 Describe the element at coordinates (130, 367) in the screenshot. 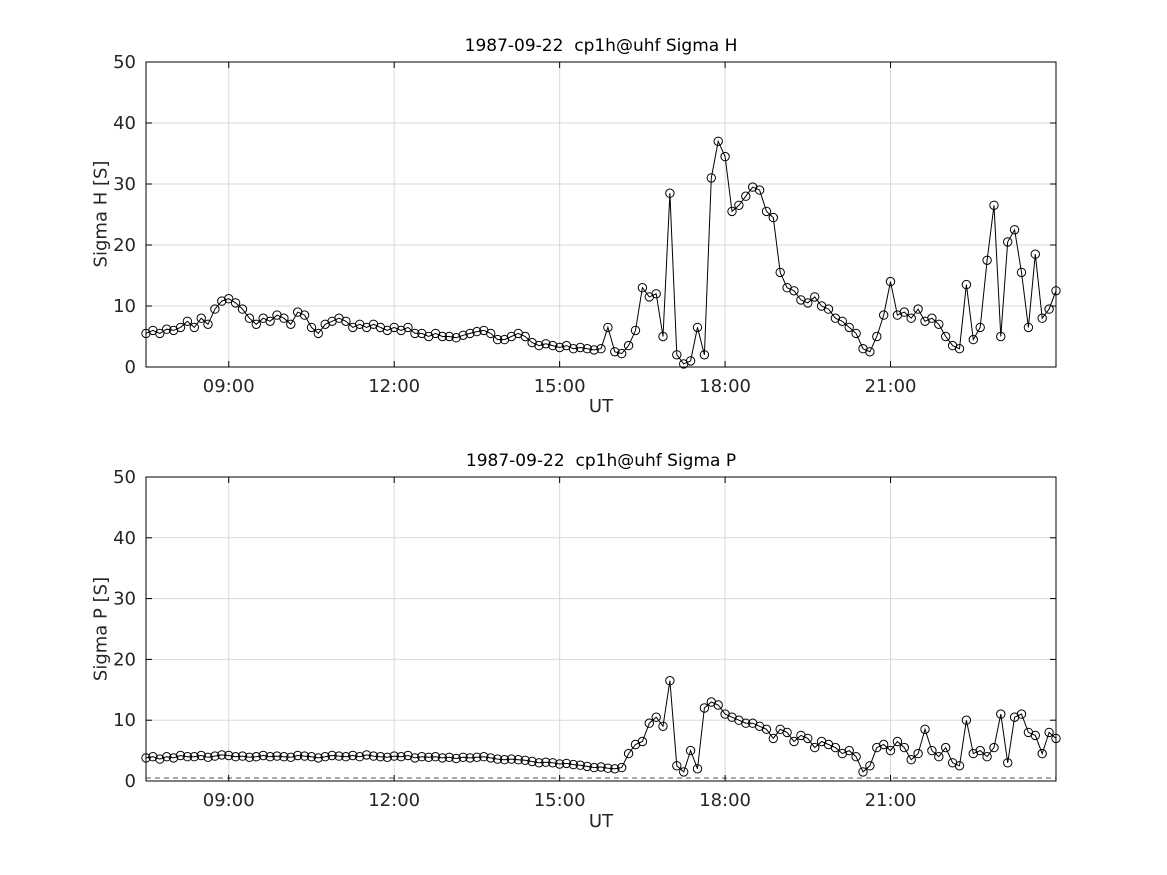

I see `y-tick-label: 0` at that location.